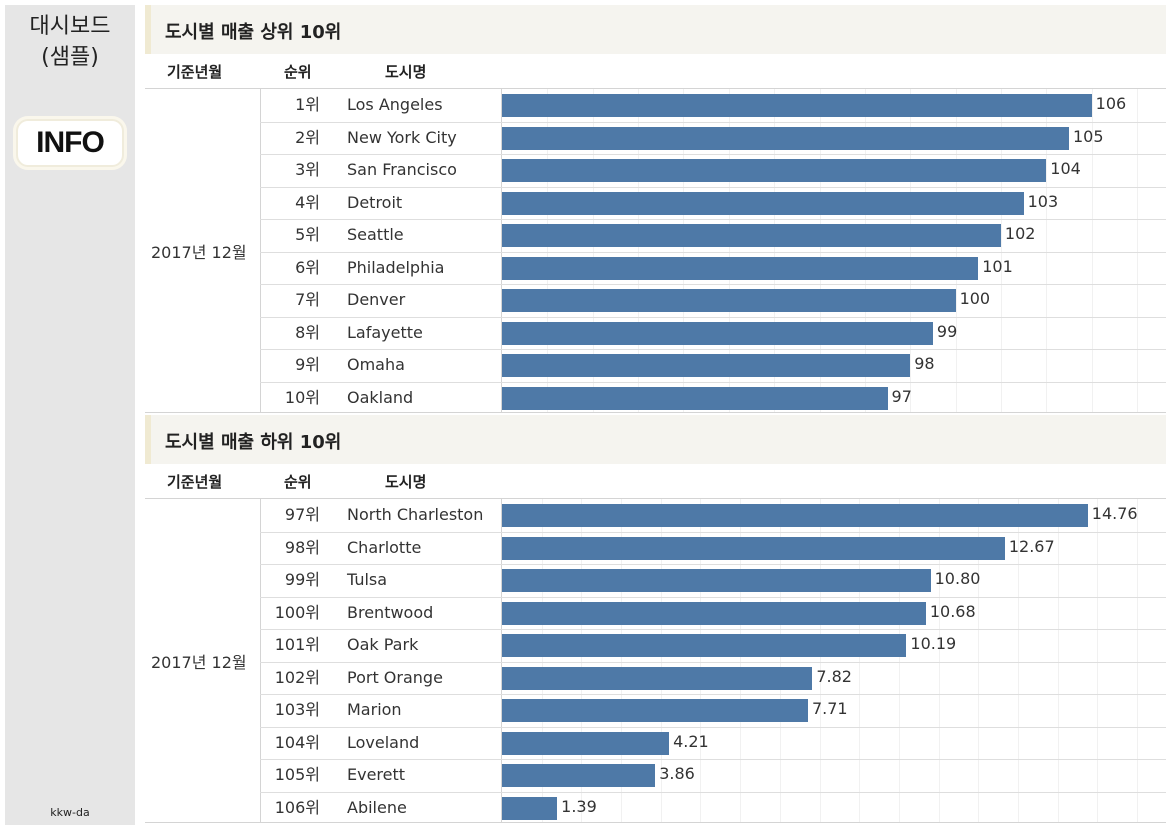 Image resolution: width=1171 pixels, height=828 pixels. Describe the element at coordinates (655, 29) in the screenshot. I see `panel-header: 도시별 매출 상위 10위` at that location.